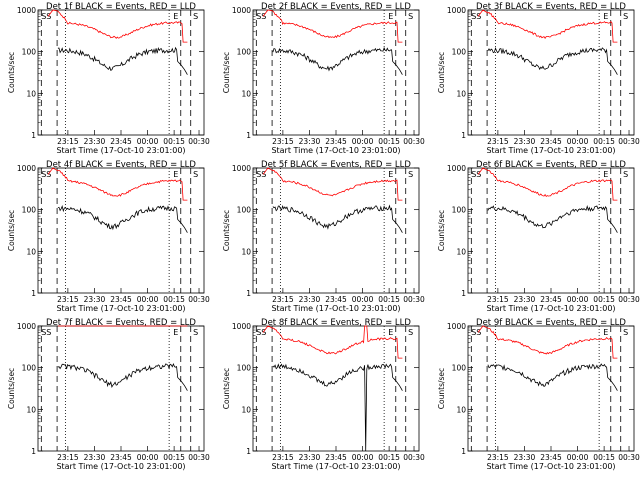 Image resolution: width=640 pixels, height=484 pixels. What do you see at coordinates (121, 323) in the screenshot?
I see `plot-title: Det 7f BLACK = Events, RED = LLD` at bounding box center [121, 323].